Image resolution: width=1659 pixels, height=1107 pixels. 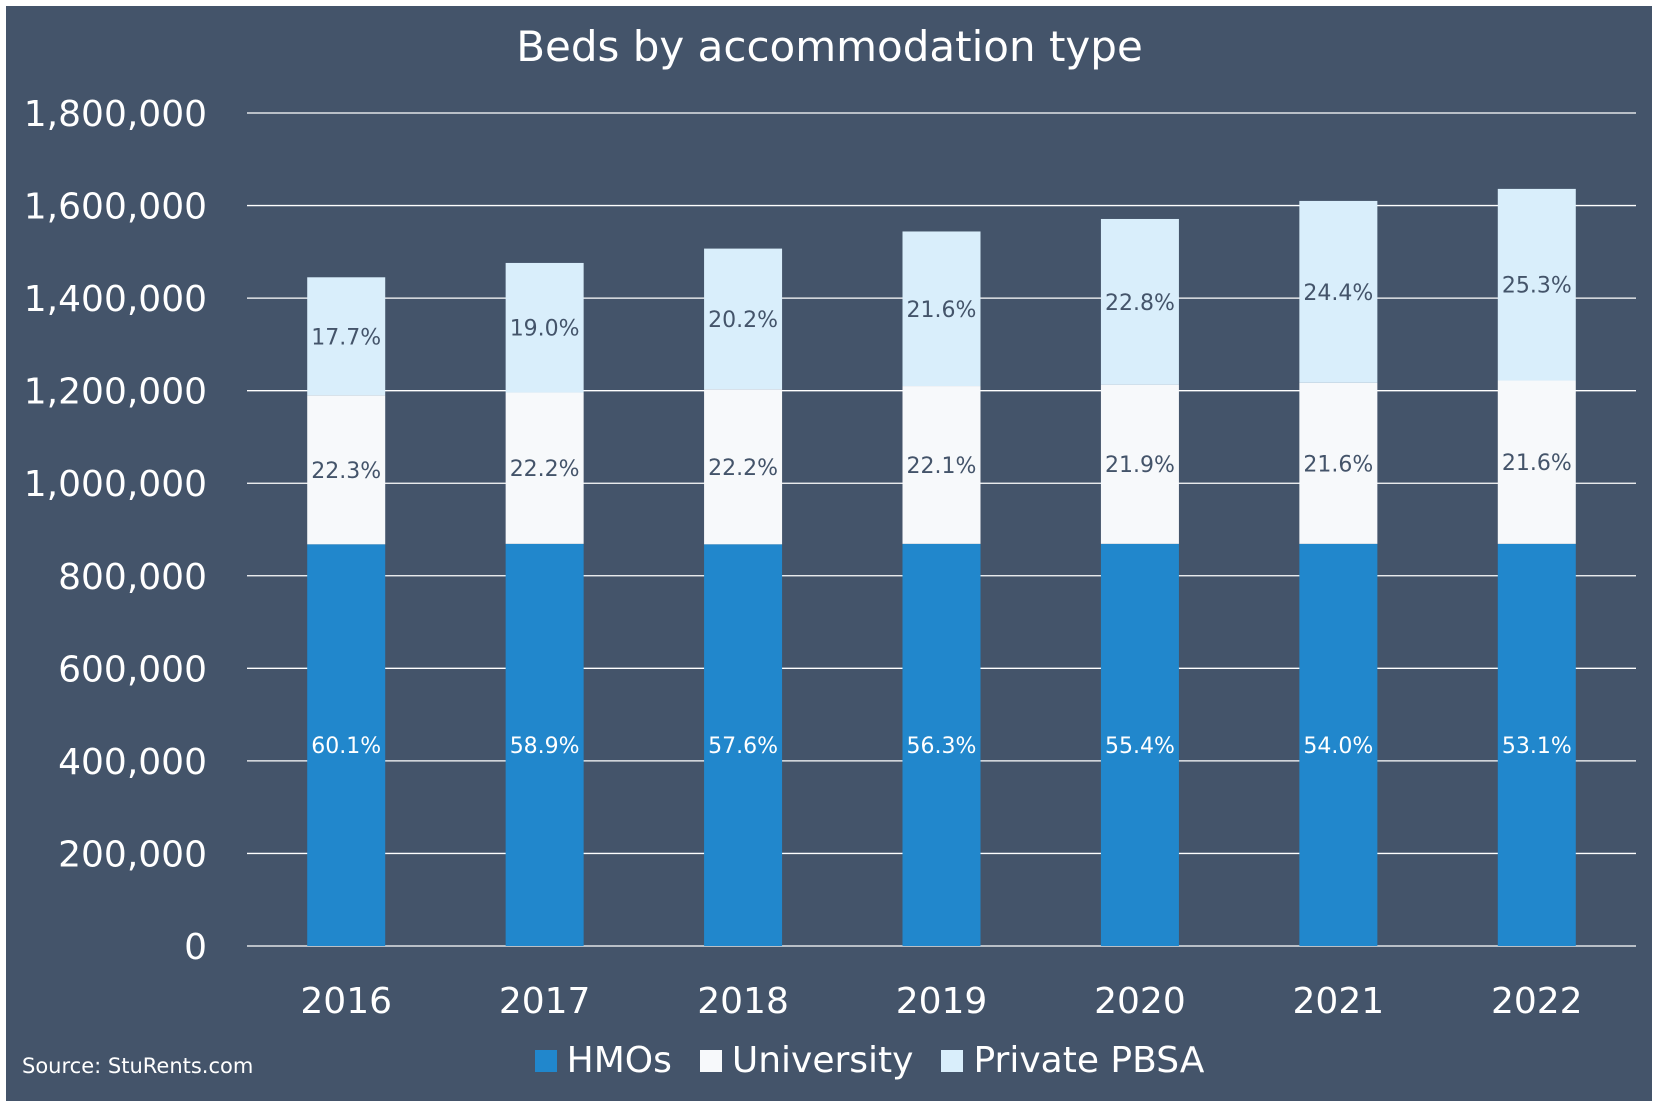 I want to click on legend-label: HMOs, so click(x=619, y=1060).